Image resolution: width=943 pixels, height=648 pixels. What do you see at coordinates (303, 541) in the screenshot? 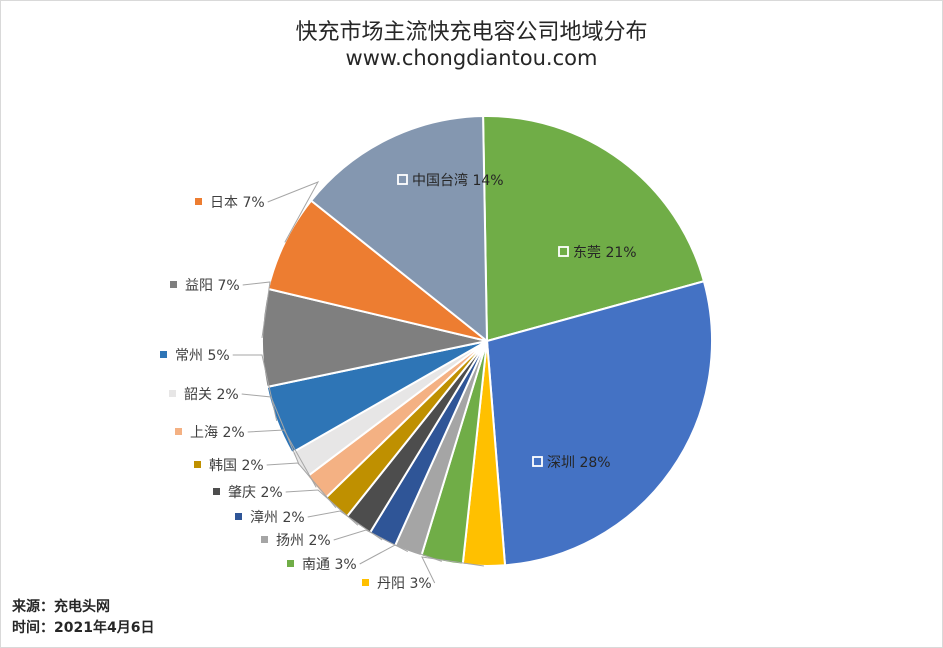
I see `slice-label-text: 扬州 2%` at bounding box center [303, 541].